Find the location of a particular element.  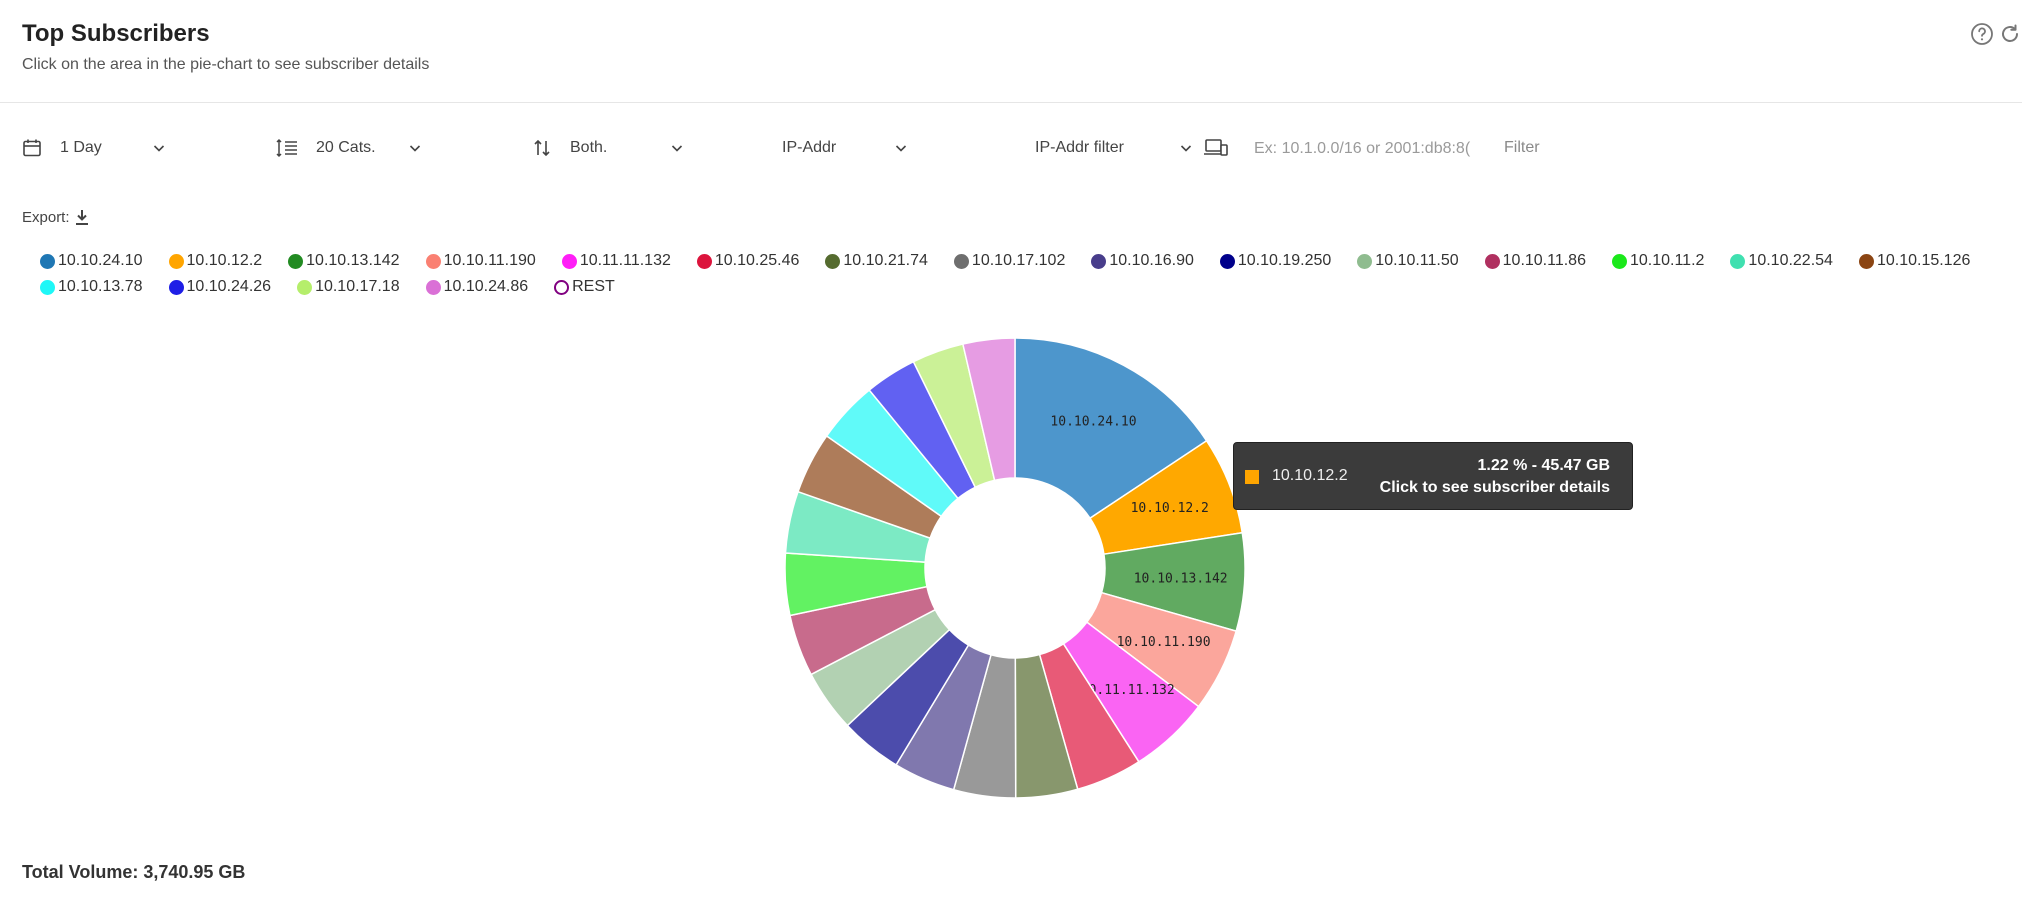

tooltip-hint: Click to see subscriber details is located at coordinates (1494, 487).